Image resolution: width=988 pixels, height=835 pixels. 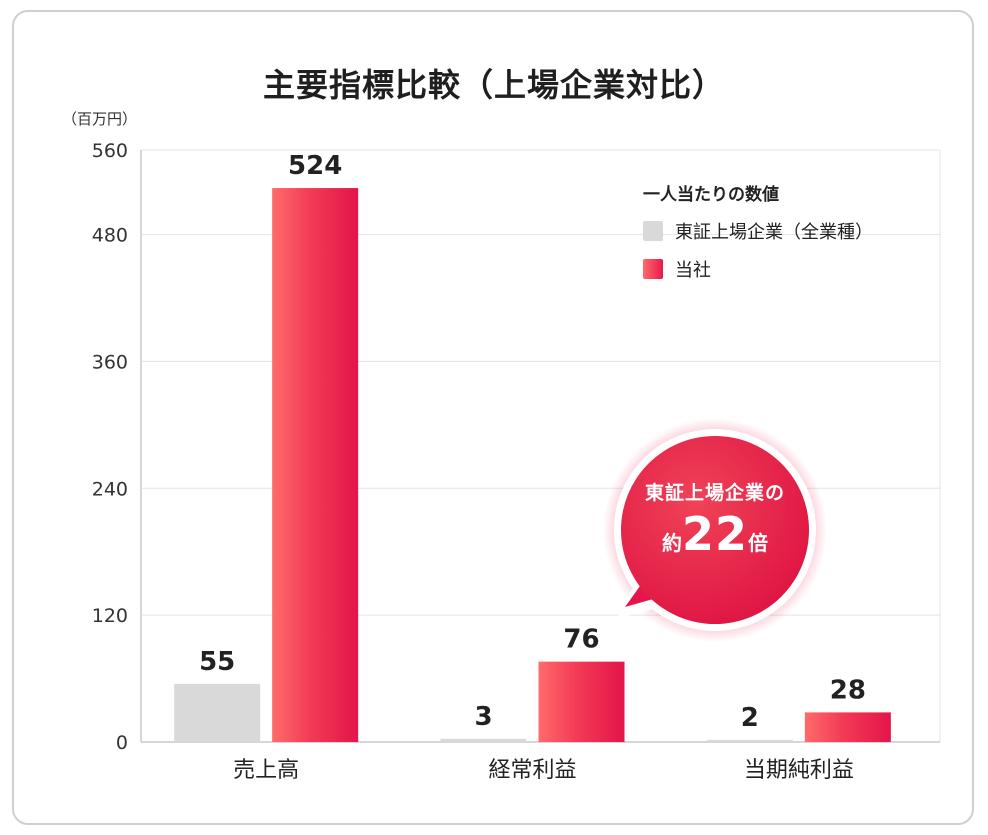 I want to click on legend-label: 東証上場企業（全業種）, so click(x=774, y=232).